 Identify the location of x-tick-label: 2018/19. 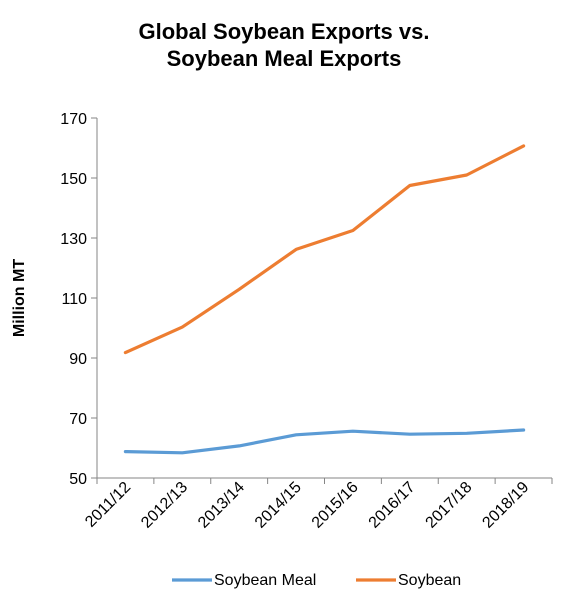
(505, 505).